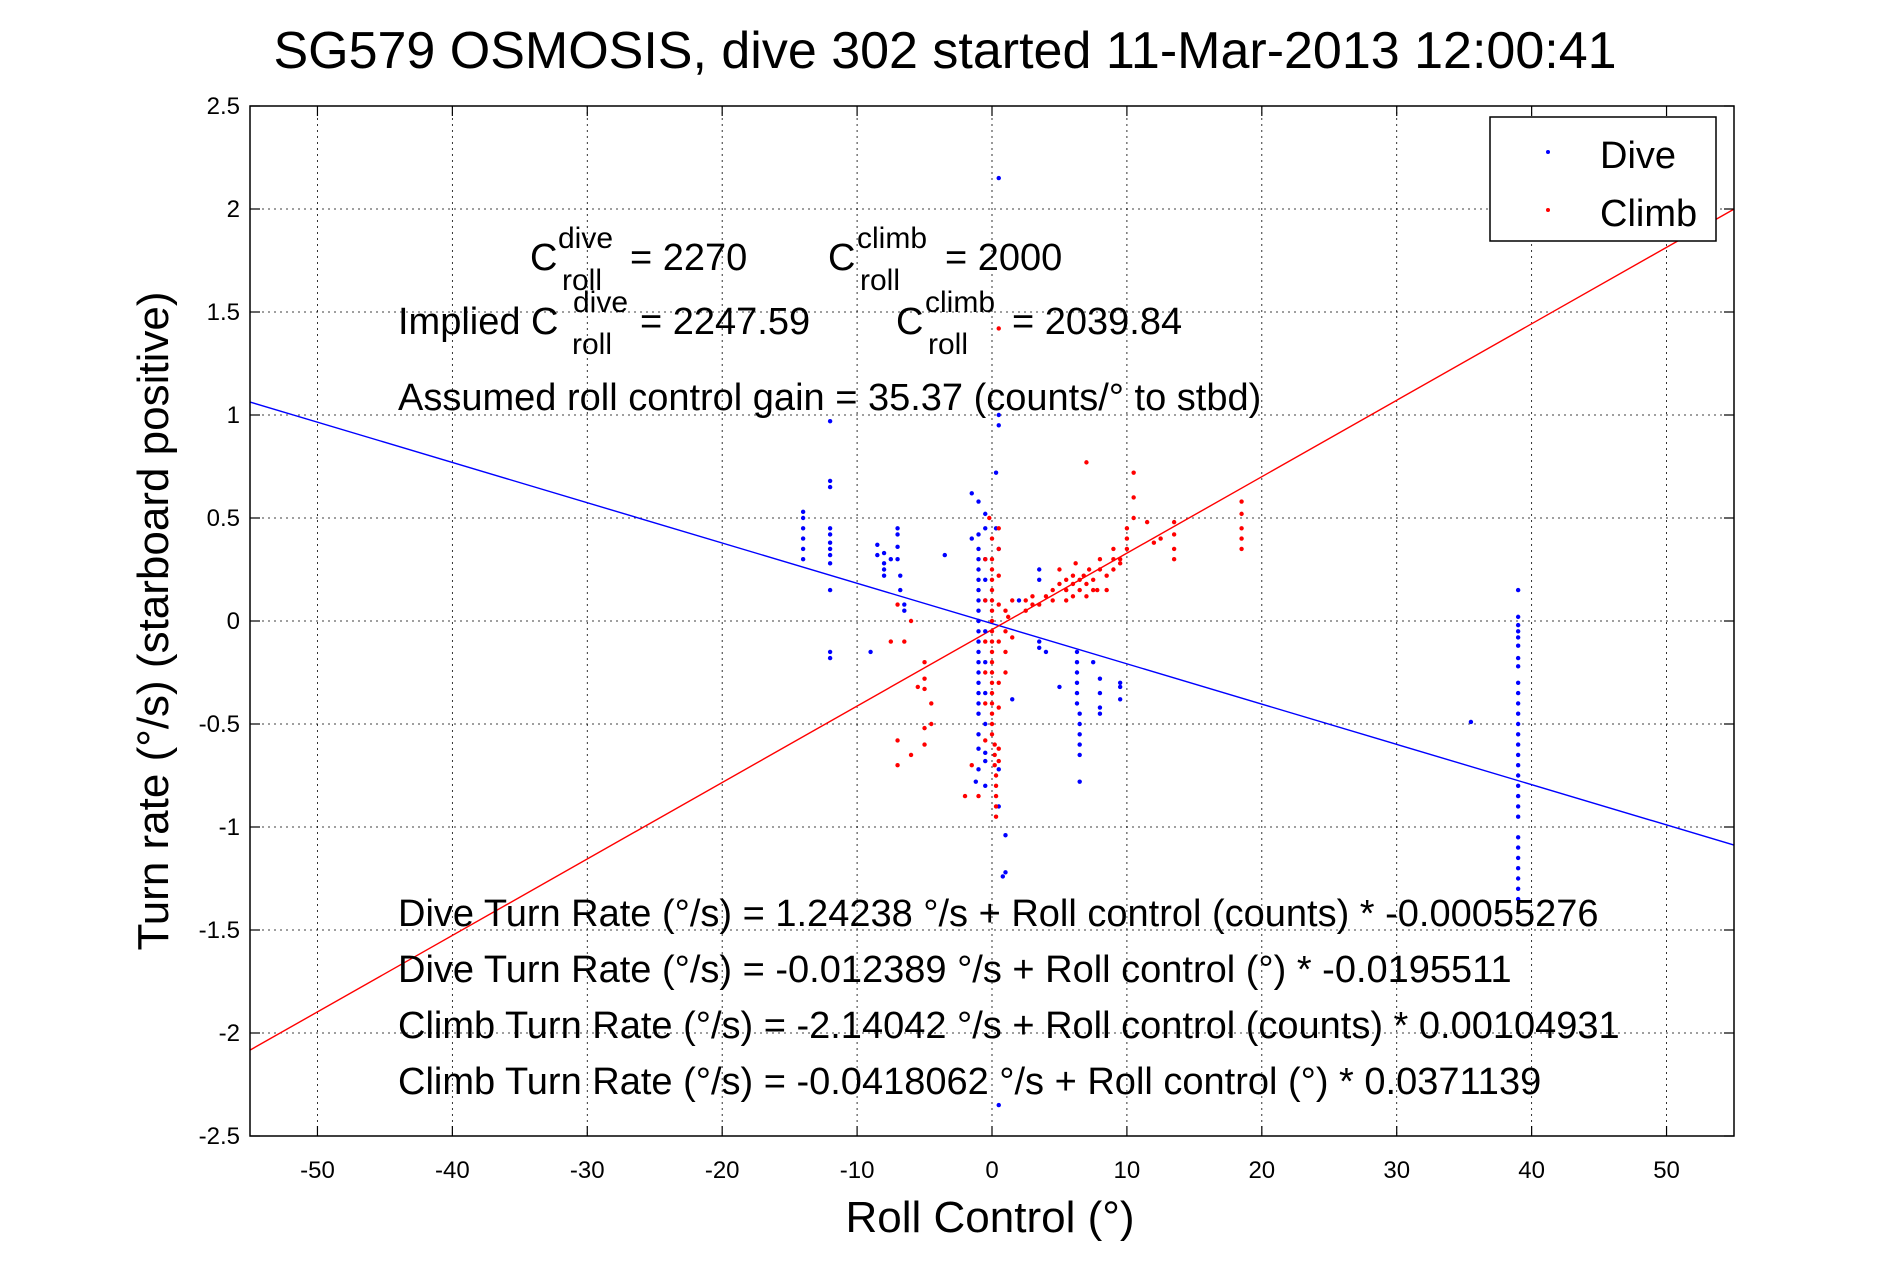 The image size is (1891, 1262). I want to click on x-tick-label: 10, so click(1127, 1170).